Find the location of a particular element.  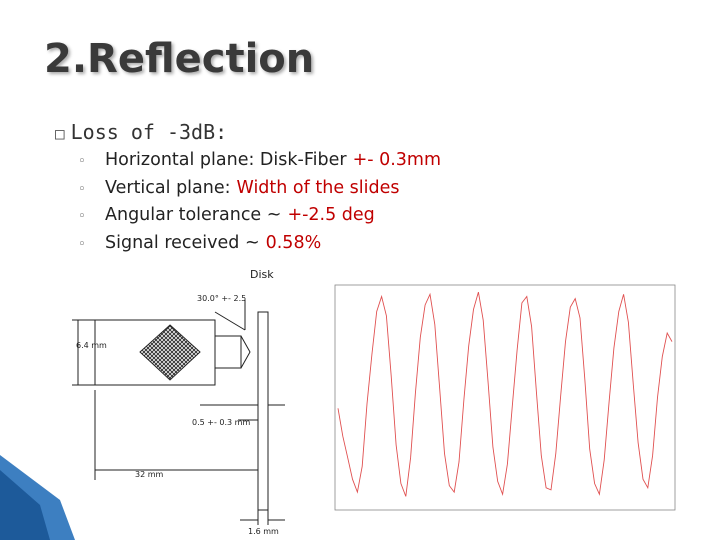

diagram-label: Disk is located at coordinates (262, 274).